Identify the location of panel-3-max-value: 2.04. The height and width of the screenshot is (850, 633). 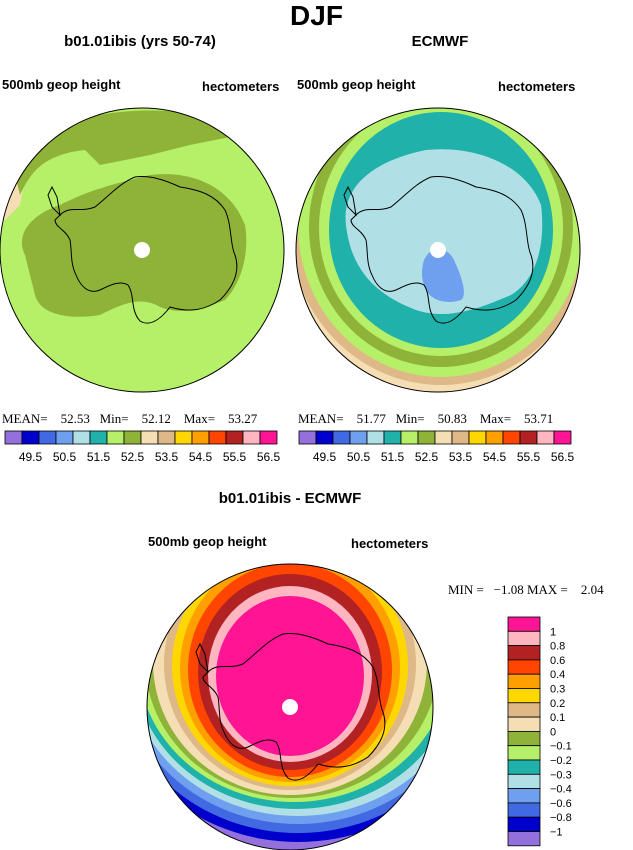
(592, 589).